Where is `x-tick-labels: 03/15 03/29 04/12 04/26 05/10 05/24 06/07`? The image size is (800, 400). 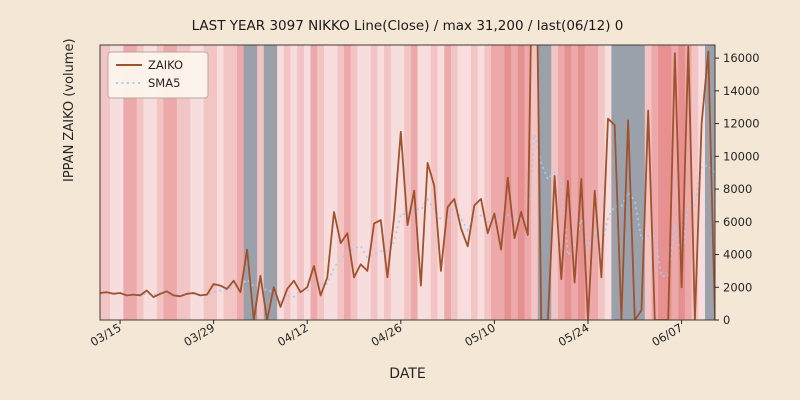 x-tick-labels: 03/15 03/29 04/12 04/26 05/10 05/24 06/07 is located at coordinates (386, 334).